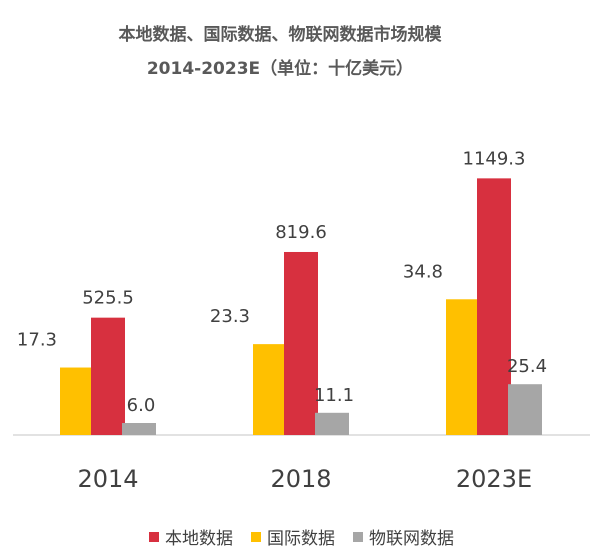 Image resolution: width=603 pixels, height=559 pixels. What do you see at coordinates (301, 539) in the screenshot?
I see `legend-label-international: 国际数据` at bounding box center [301, 539].